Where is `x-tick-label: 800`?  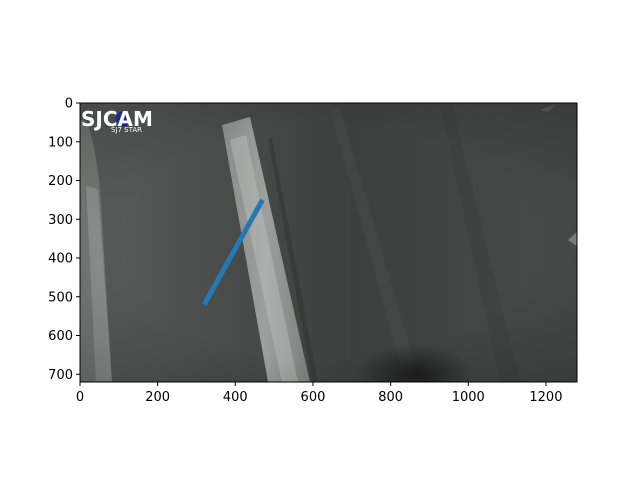 x-tick-label: 800 is located at coordinates (390, 397).